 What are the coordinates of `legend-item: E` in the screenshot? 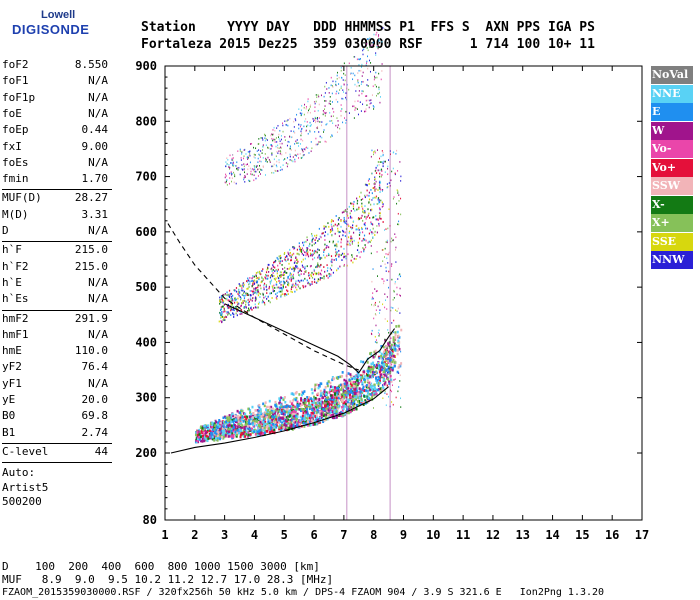 It's located at (672, 112).